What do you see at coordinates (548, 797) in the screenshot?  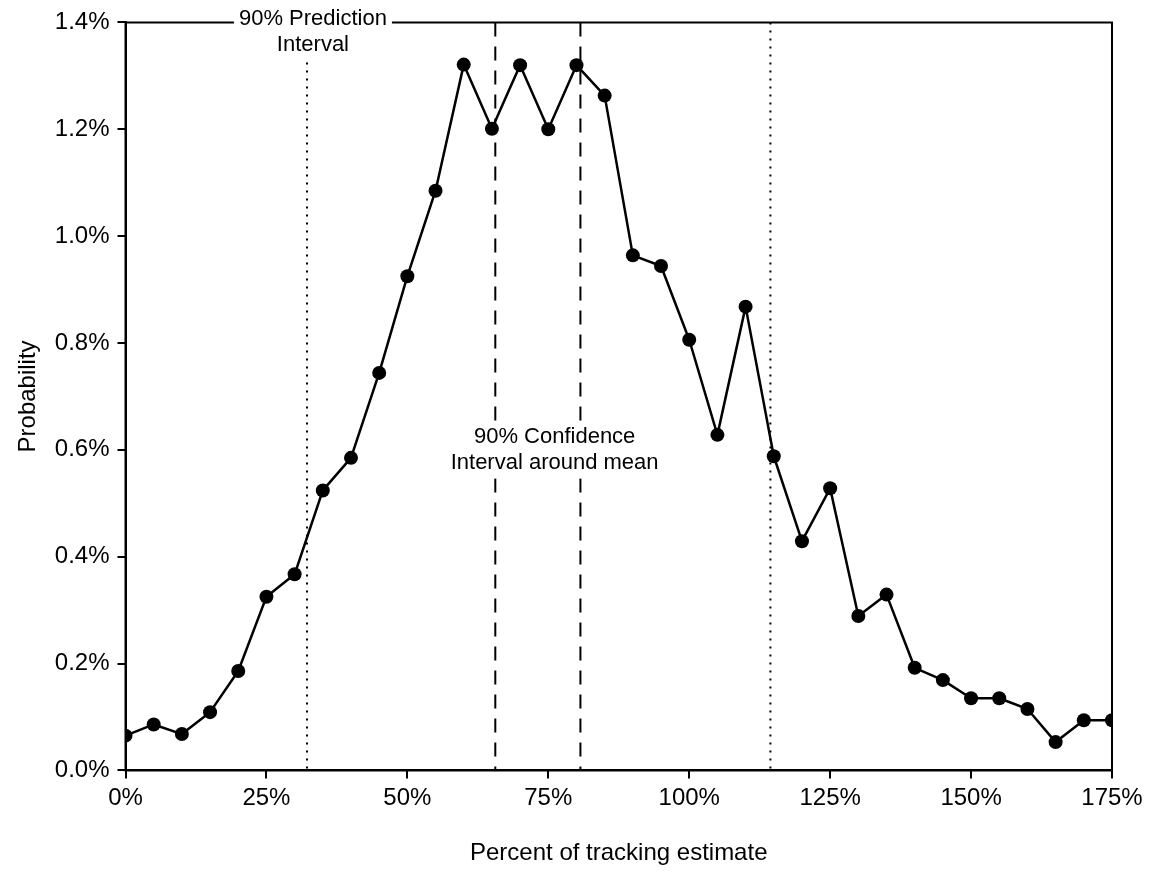 I see `x-tick-label: 75%` at bounding box center [548, 797].